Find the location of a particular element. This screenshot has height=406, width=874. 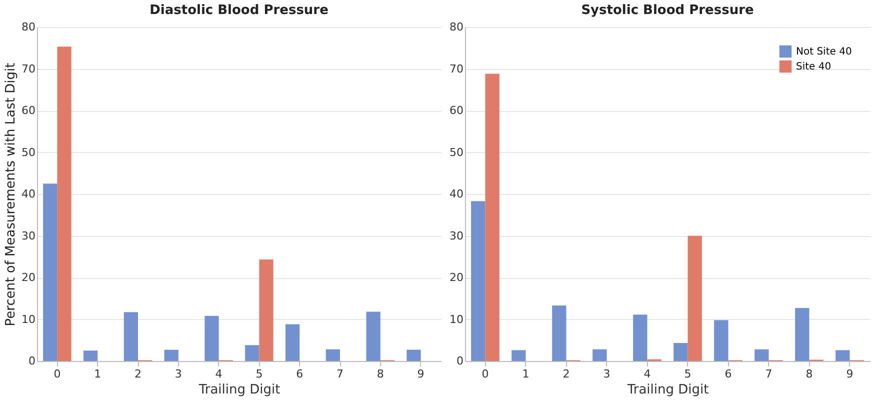

chart-title: Diastolic Blood Pressure is located at coordinates (239, 10).